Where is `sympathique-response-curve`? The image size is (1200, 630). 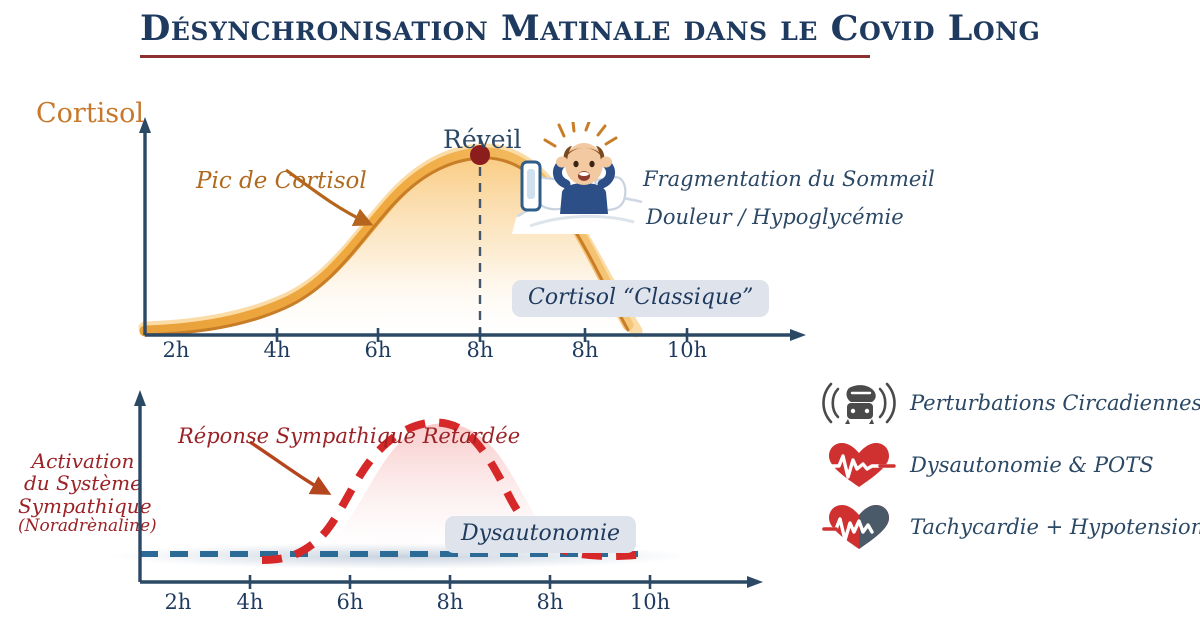 sympathique-response-curve is located at coordinates (455, 491).